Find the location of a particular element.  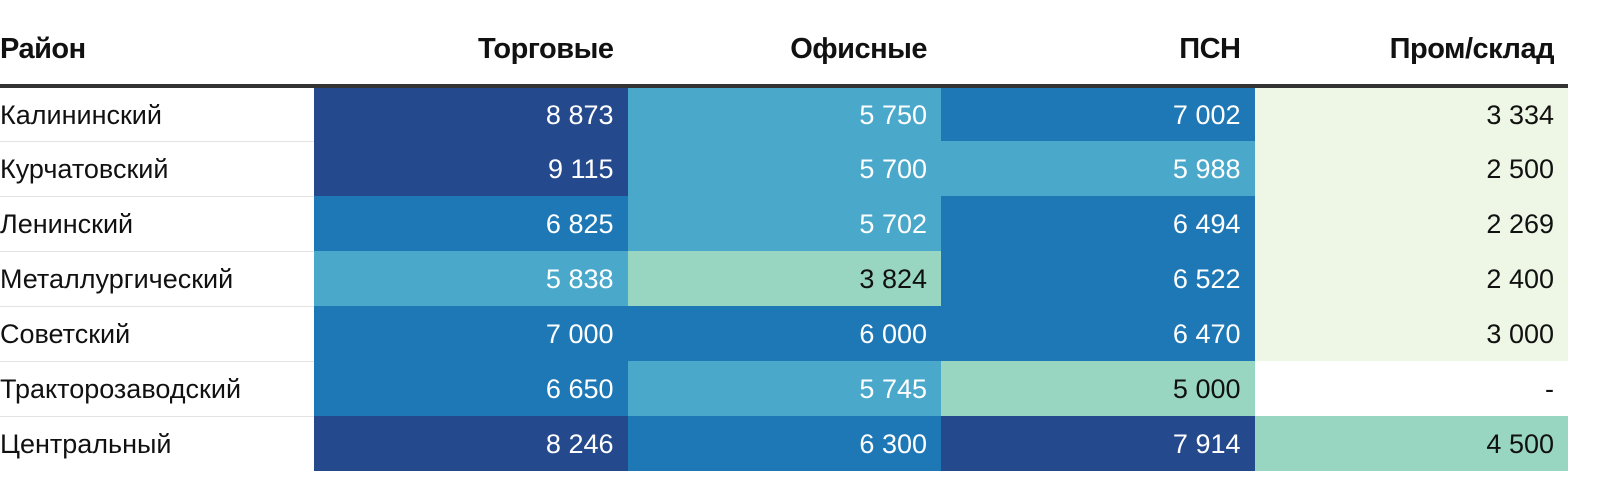

heatmap-cell-industrial: 2 500 is located at coordinates (1411, 168).